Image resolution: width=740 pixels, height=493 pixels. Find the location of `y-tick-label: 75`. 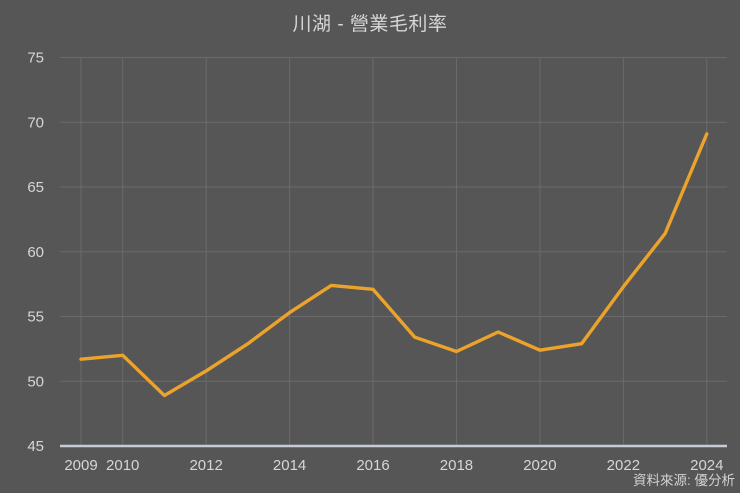

y-tick-label: 75 is located at coordinates (35, 58).